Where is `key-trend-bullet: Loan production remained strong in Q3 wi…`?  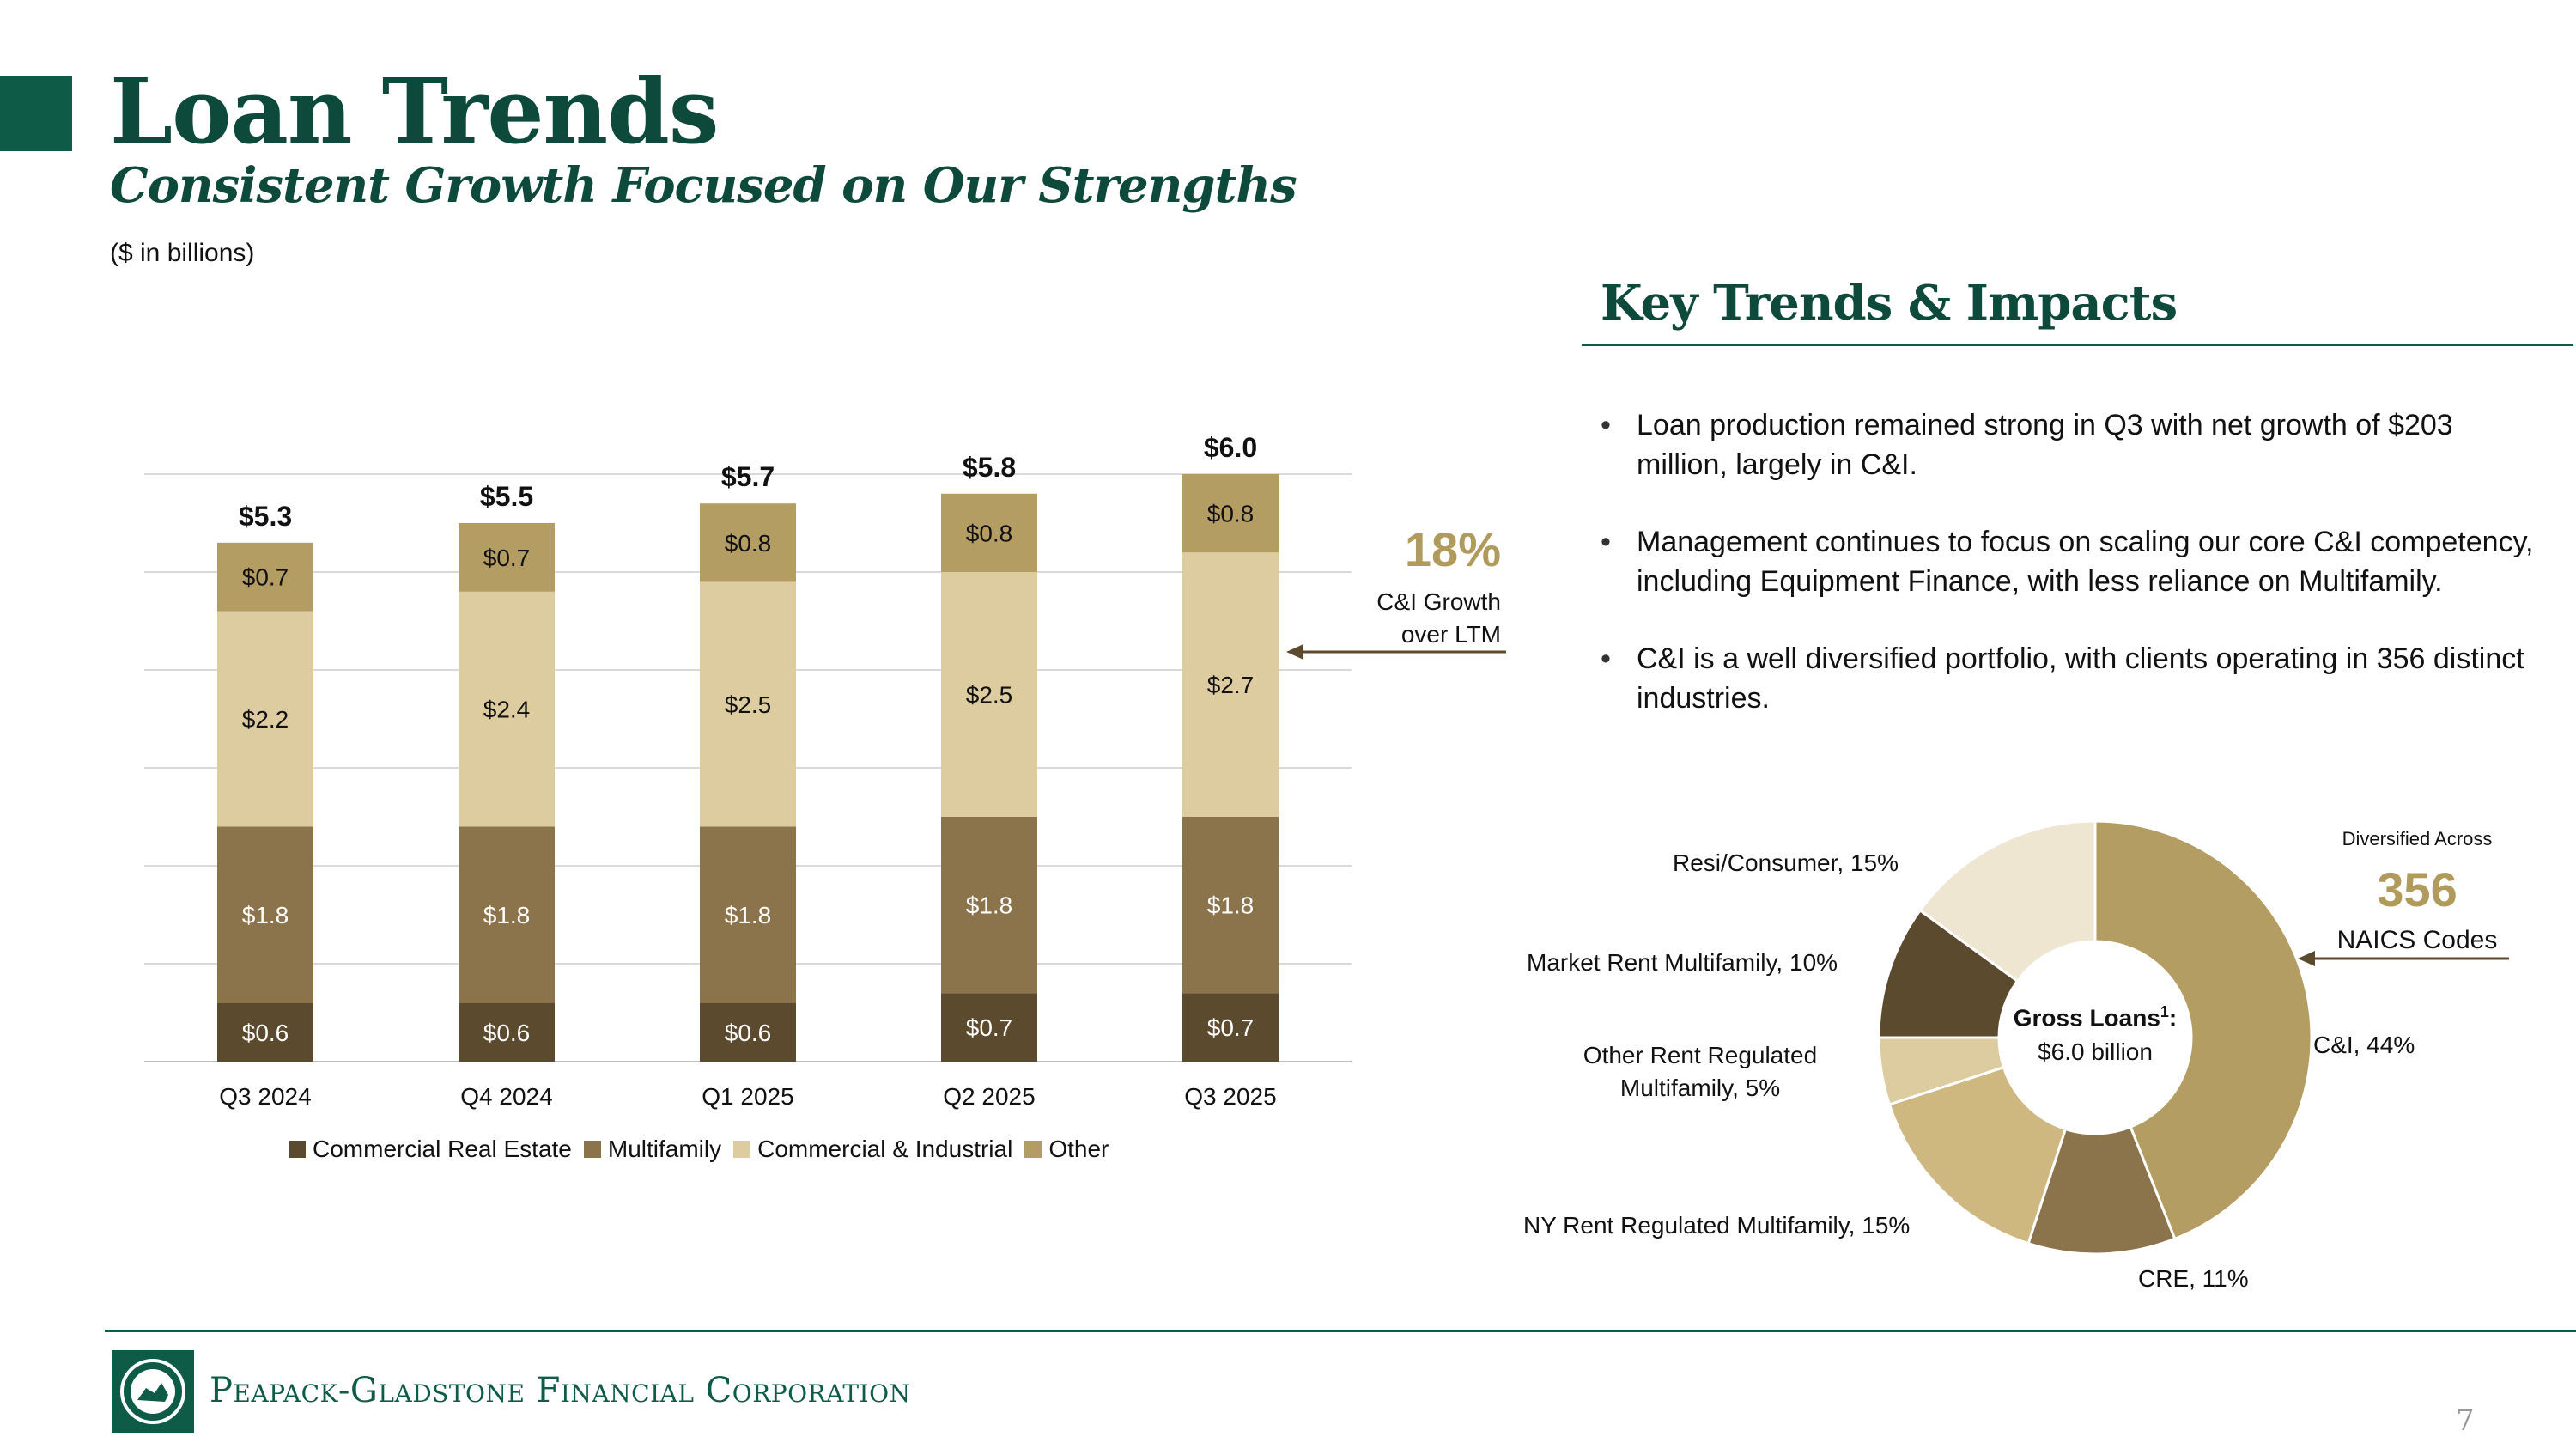
key-trend-bullet: Loan production remained strong in Q3 wi… is located at coordinates (2073, 444).